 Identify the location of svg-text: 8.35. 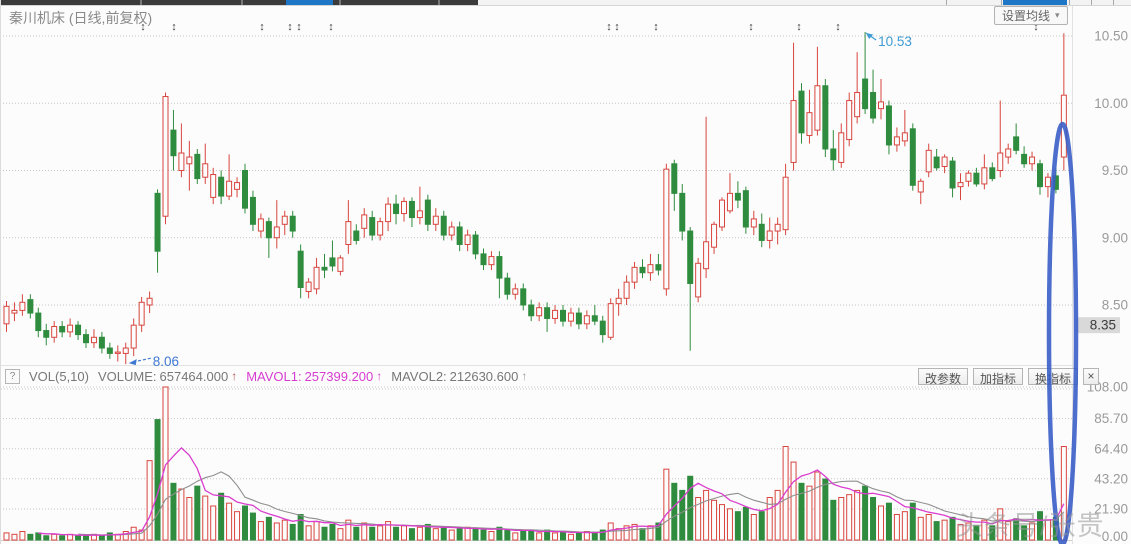
(1103, 325).